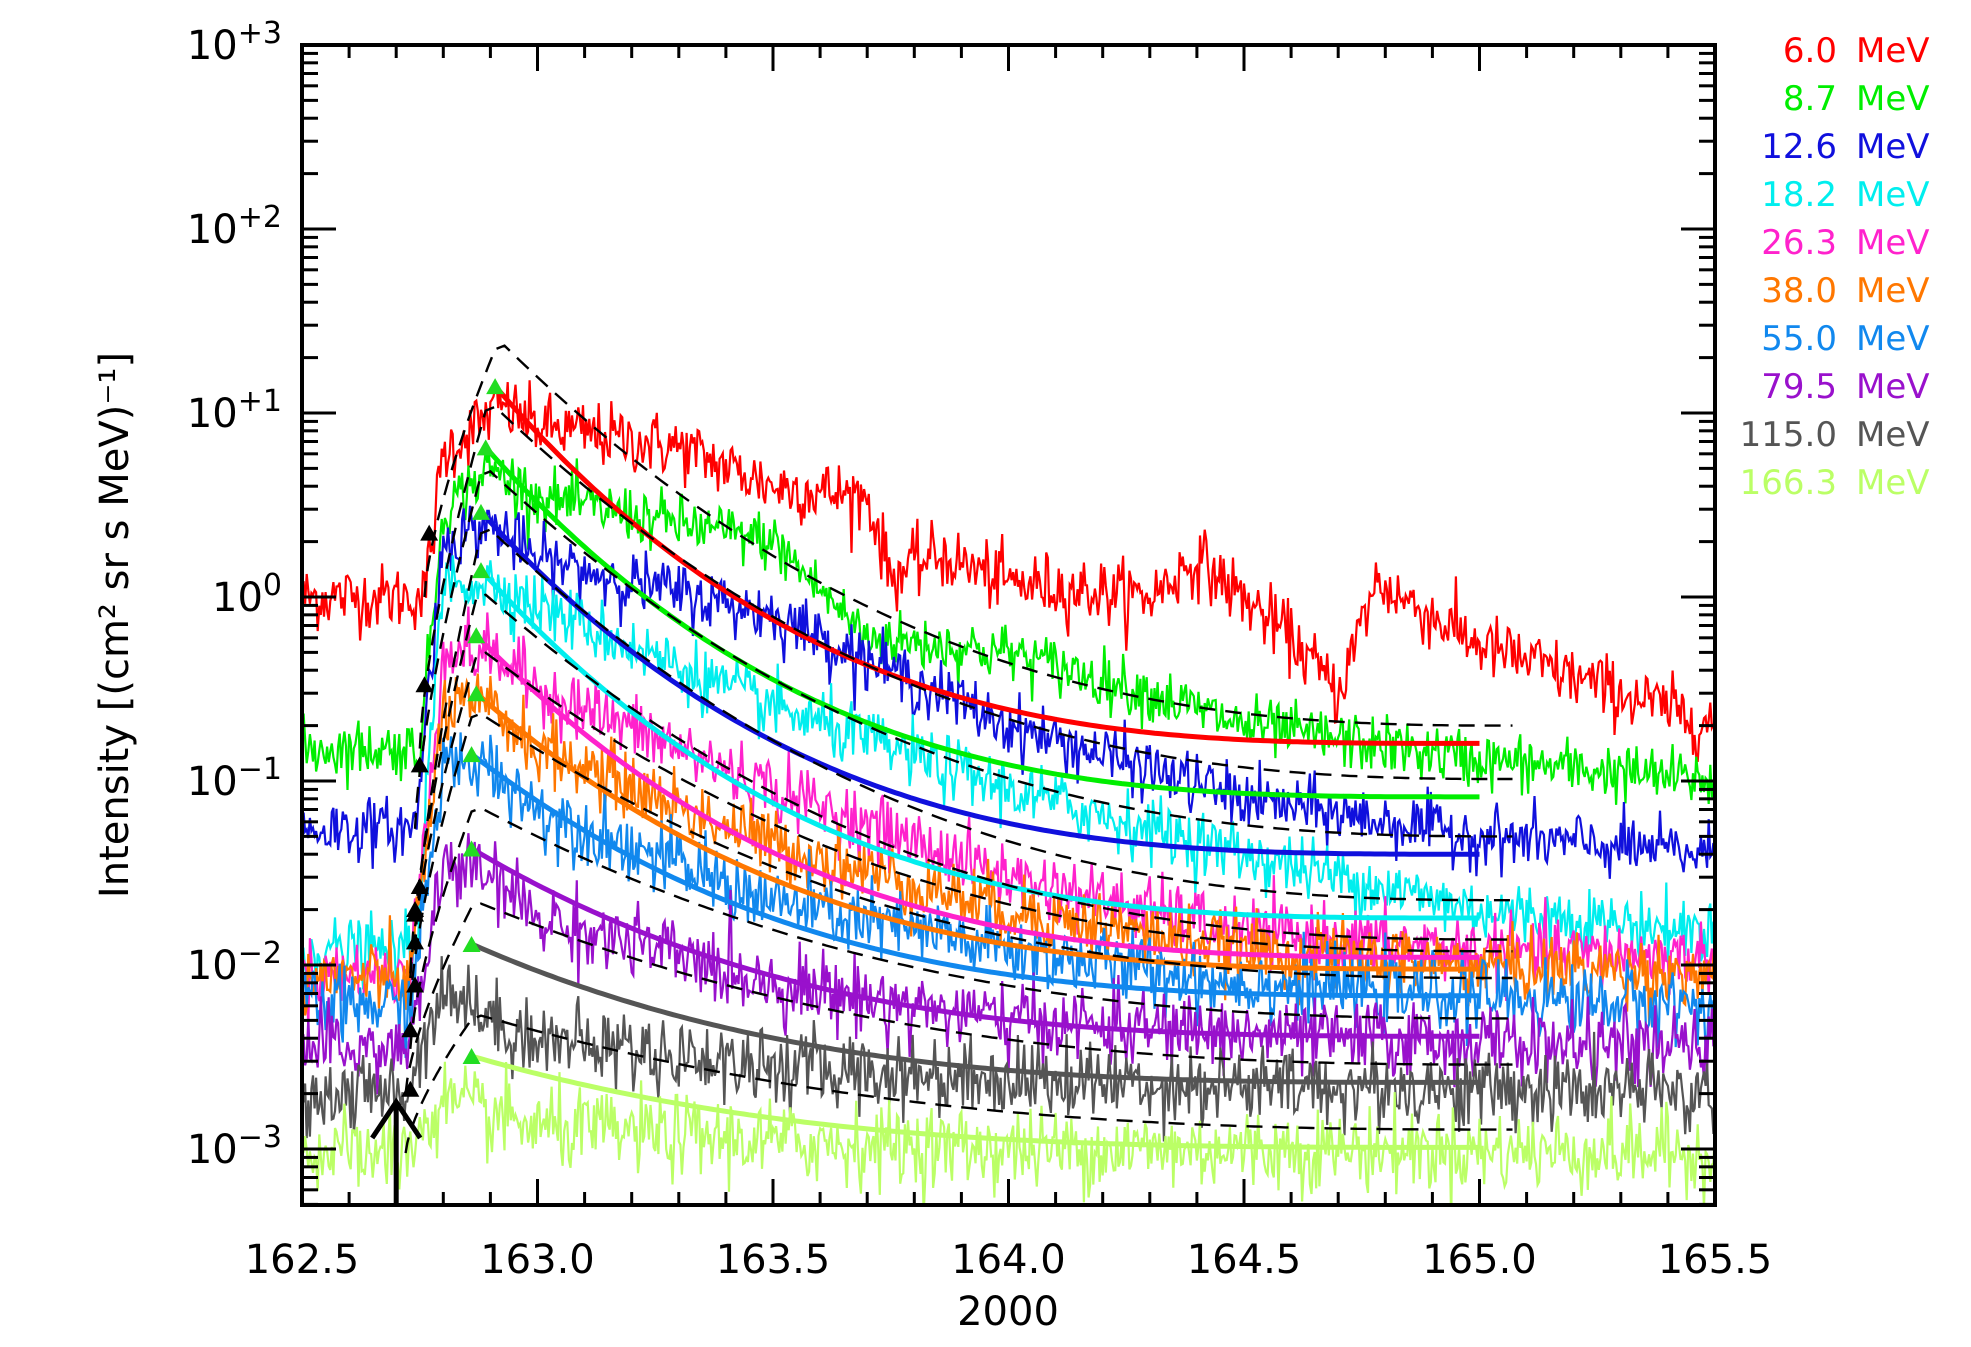 The image size is (1971, 1347). What do you see at coordinates (234, 42) in the screenshot?
I see `y-tick-label: 10+3` at bounding box center [234, 42].